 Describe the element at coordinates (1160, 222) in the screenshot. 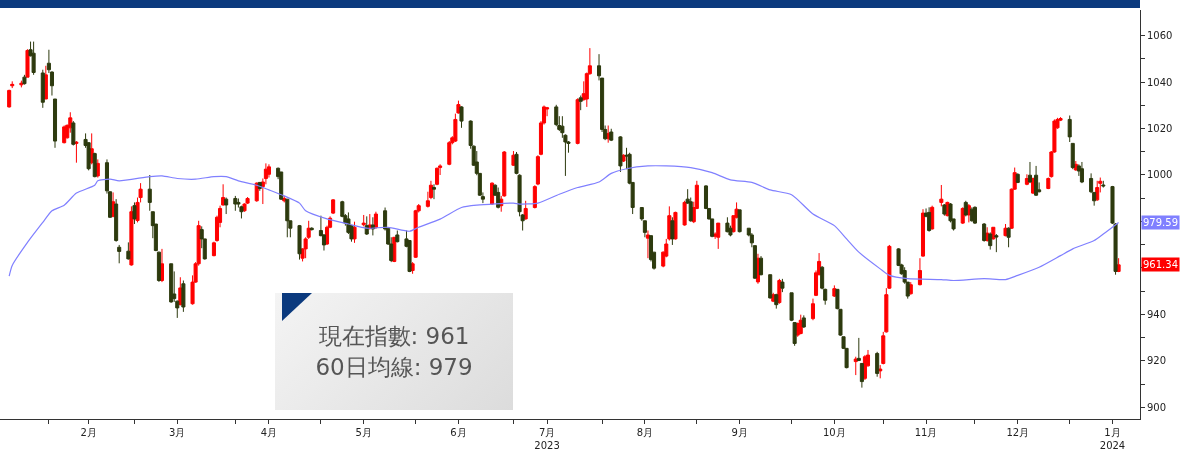

I see `annotation: 979.59` at that location.